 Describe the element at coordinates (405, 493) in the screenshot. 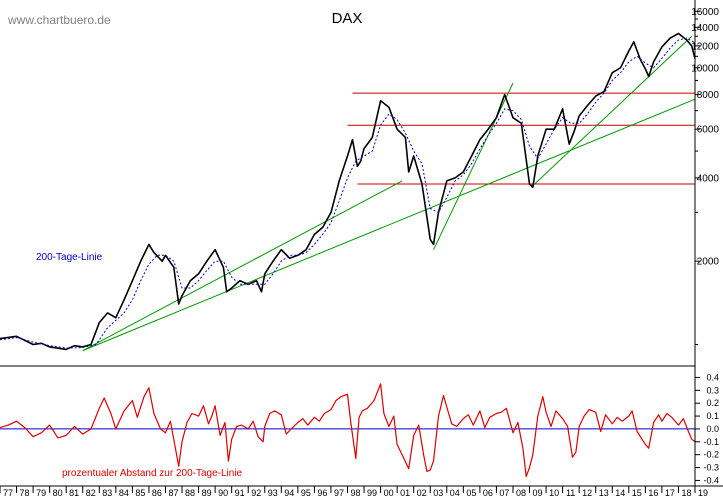

I see `x-tick-label: 01` at that location.